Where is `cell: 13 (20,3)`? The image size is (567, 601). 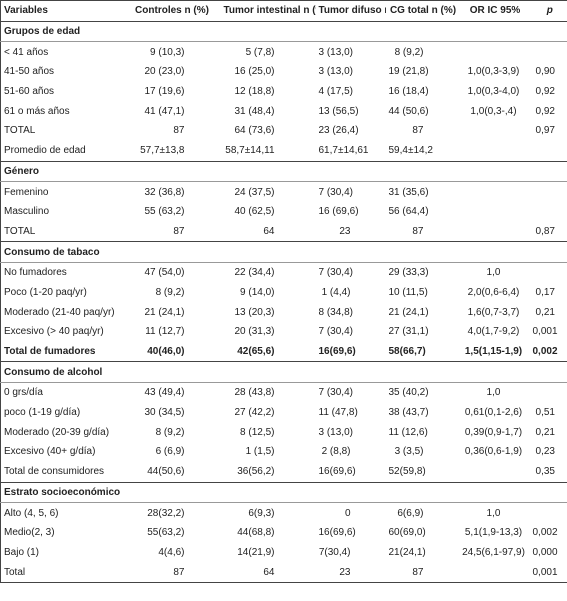 cell: 13 (20,3) is located at coordinates (254, 312).